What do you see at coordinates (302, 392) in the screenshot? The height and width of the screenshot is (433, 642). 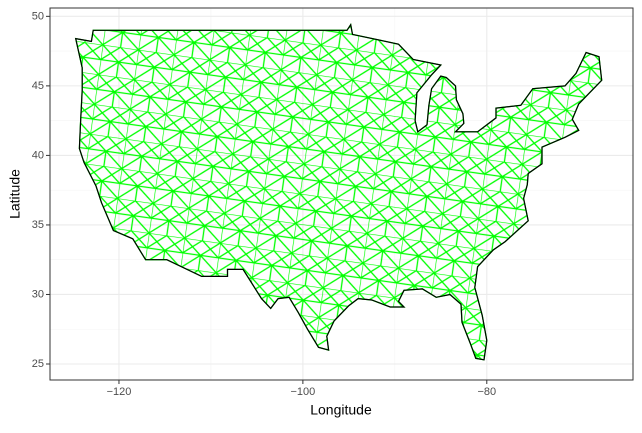 I see `x-tick-label: −100` at bounding box center [302, 392].